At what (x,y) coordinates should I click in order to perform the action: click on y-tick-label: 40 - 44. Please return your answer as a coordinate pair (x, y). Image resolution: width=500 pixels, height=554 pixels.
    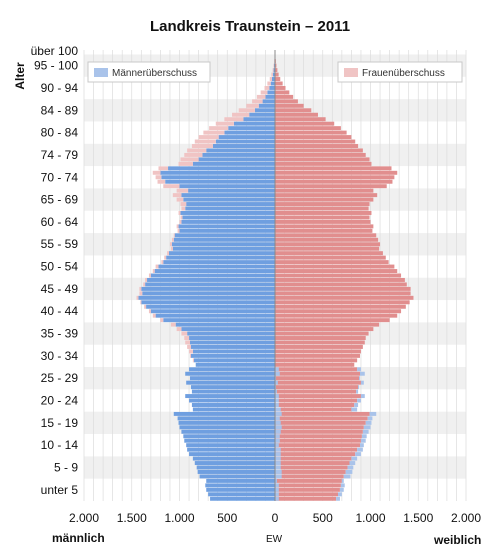
    Looking at the image, I should click on (60, 311).